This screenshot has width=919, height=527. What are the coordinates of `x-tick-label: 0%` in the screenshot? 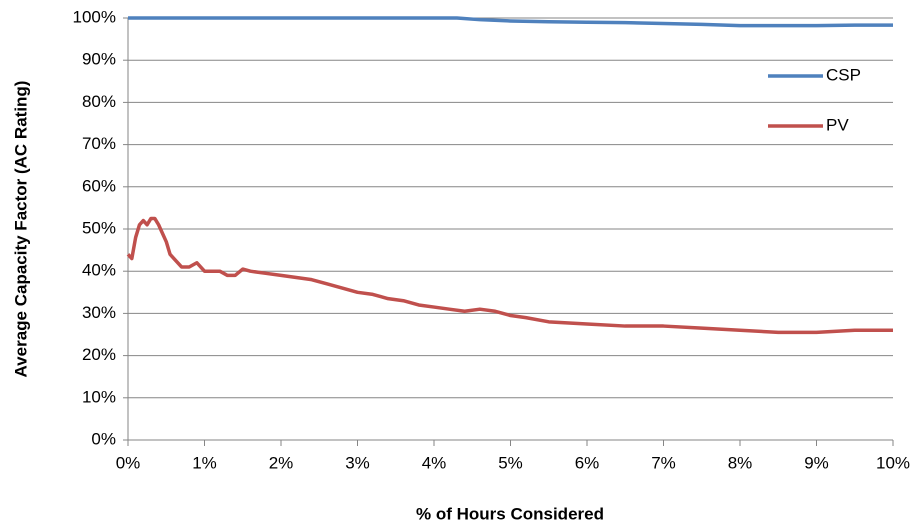 It's located at (128, 462).